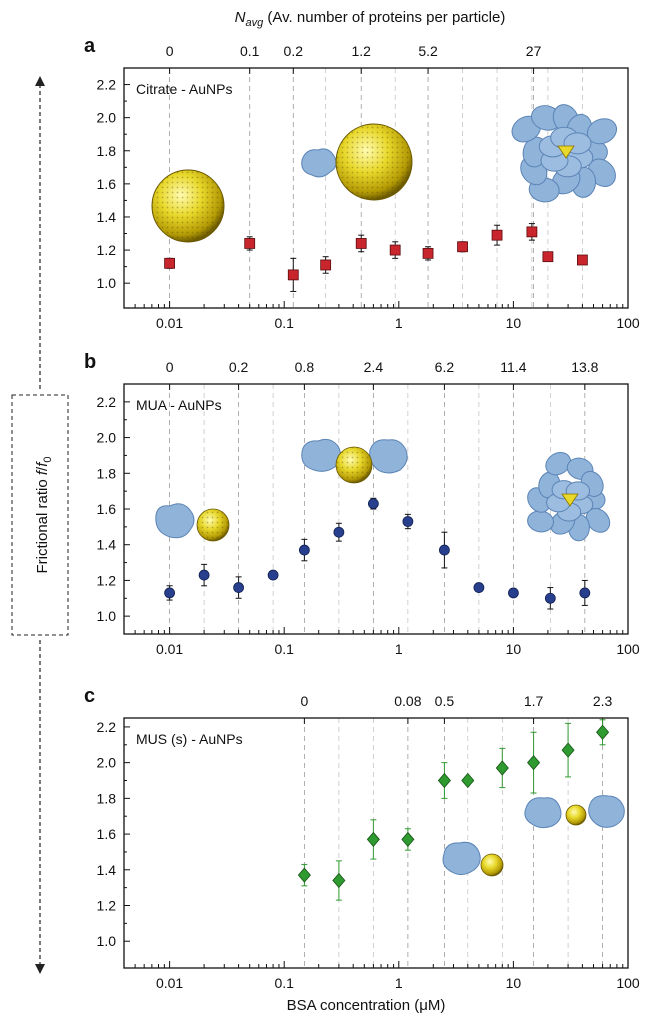 The image size is (650, 1018). What do you see at coordinates (366, 1005) in the screenshot?
I see `x-axis-title: BSA concentration (μM)` at bounding box center [366, 1005].